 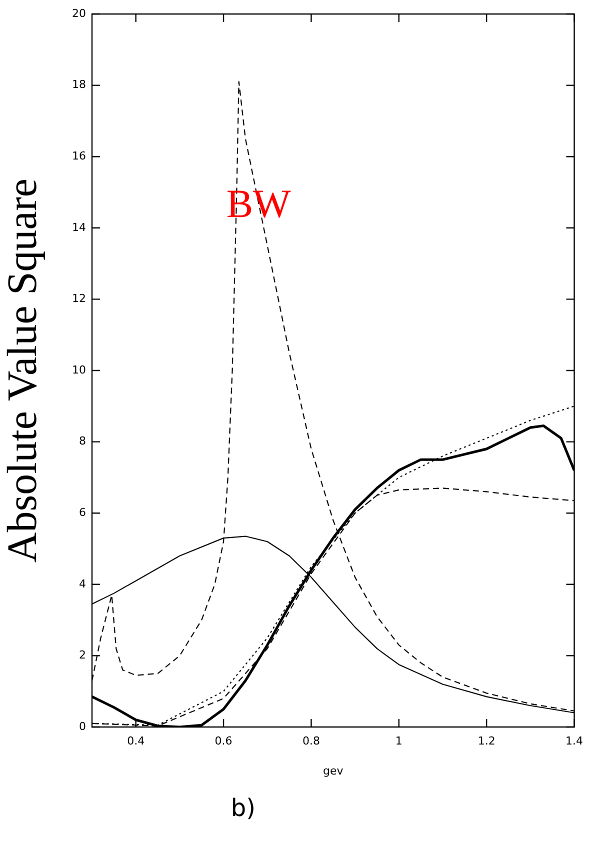 What do you see at coordinates (82, 441) in the screenshot?
I see `y-tick-label: 8` at bounding box center [82, 441].